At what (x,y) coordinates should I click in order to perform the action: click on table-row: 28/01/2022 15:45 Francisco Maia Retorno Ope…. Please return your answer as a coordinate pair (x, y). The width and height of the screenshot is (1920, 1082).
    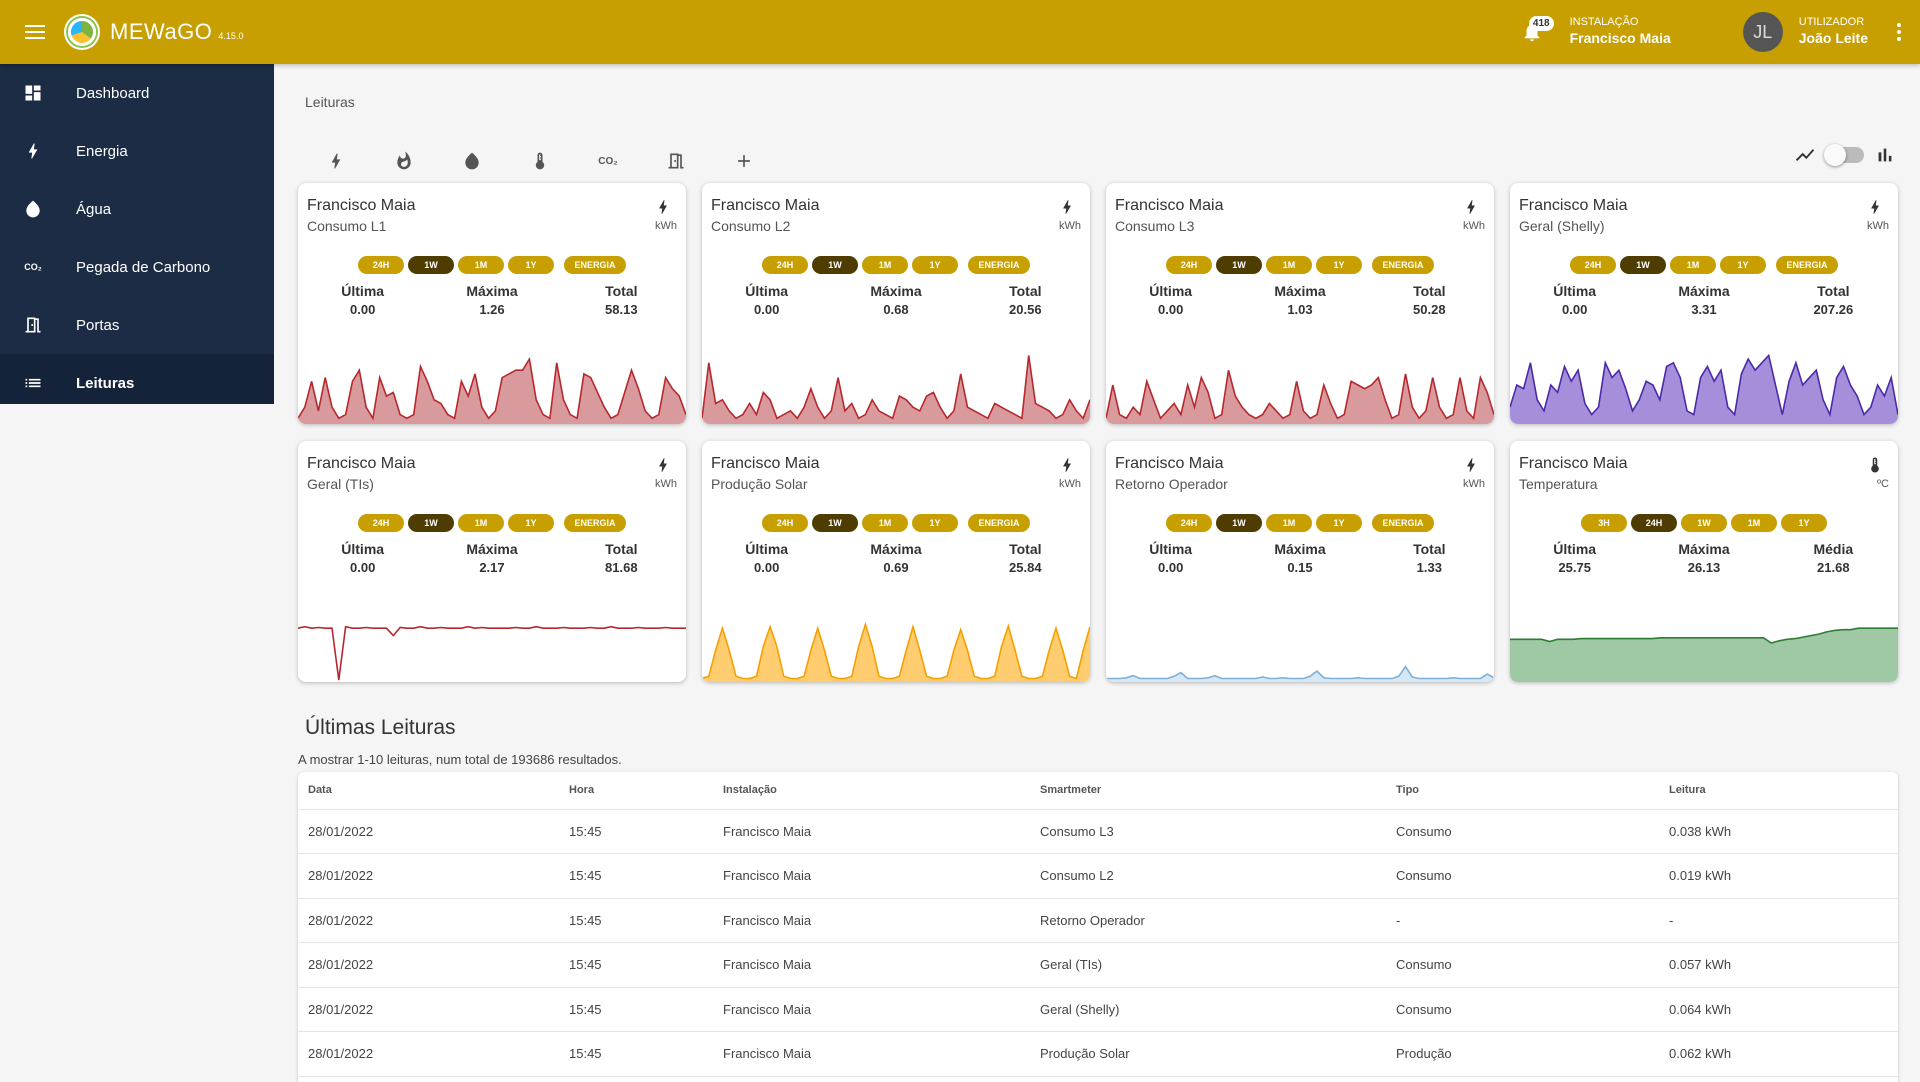
    Looking at the image, I should click on (1098, 920).